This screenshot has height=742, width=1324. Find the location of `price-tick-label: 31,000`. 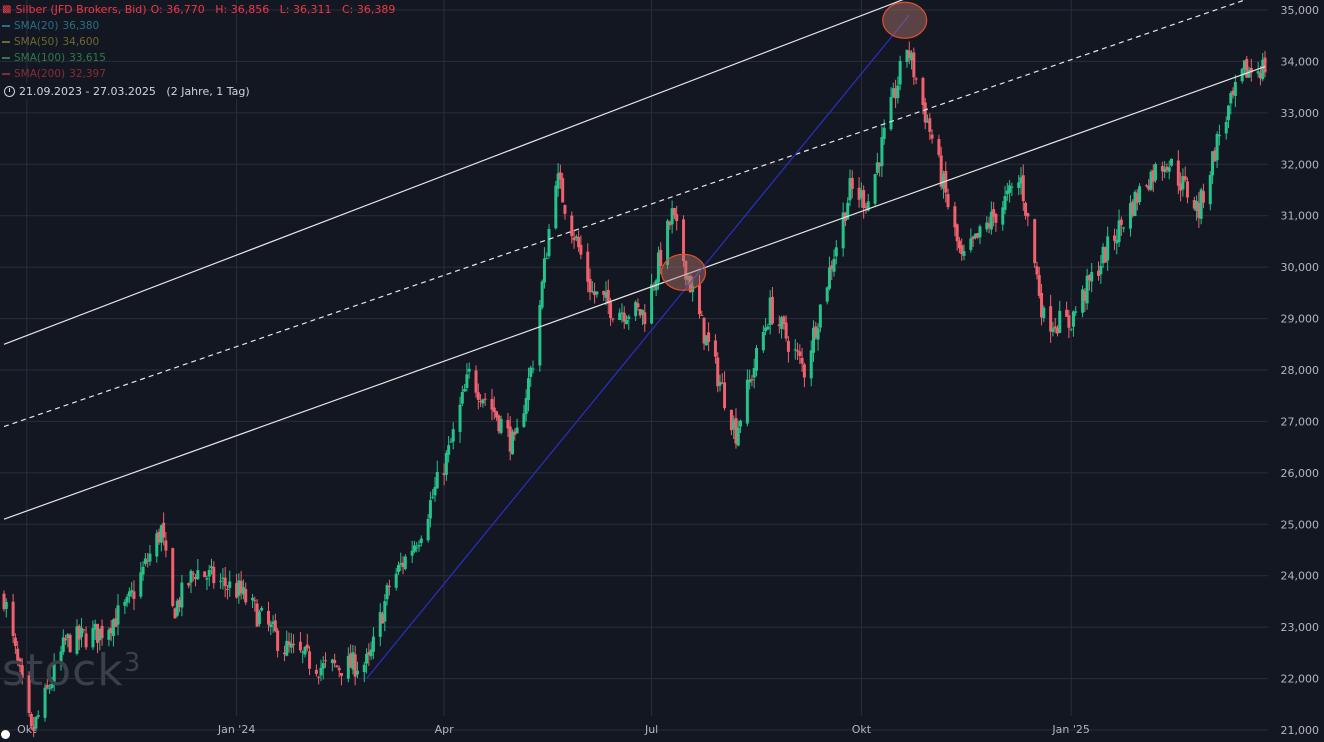

price-tick-label: 31,000 is located at coordinates (1300, 216).